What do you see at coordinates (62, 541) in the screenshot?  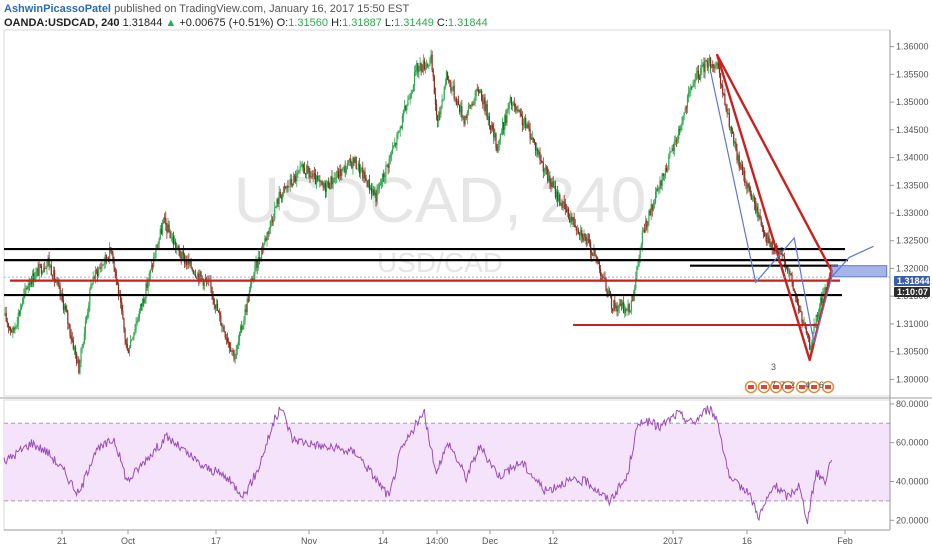 I see `time-tick-label: 21` at bounding box center [62, 541].